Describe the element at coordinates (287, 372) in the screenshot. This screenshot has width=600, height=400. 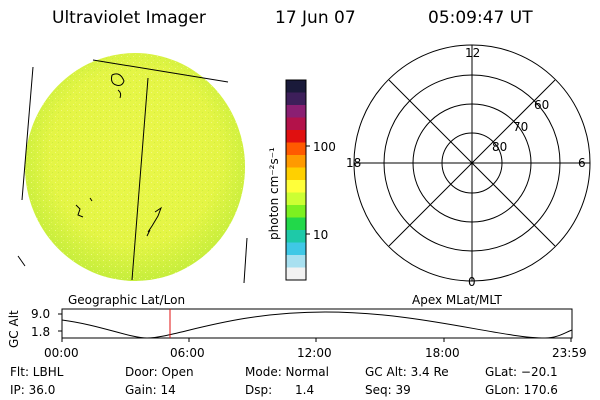
I see `status-mode: Mode: Normal` at that location.